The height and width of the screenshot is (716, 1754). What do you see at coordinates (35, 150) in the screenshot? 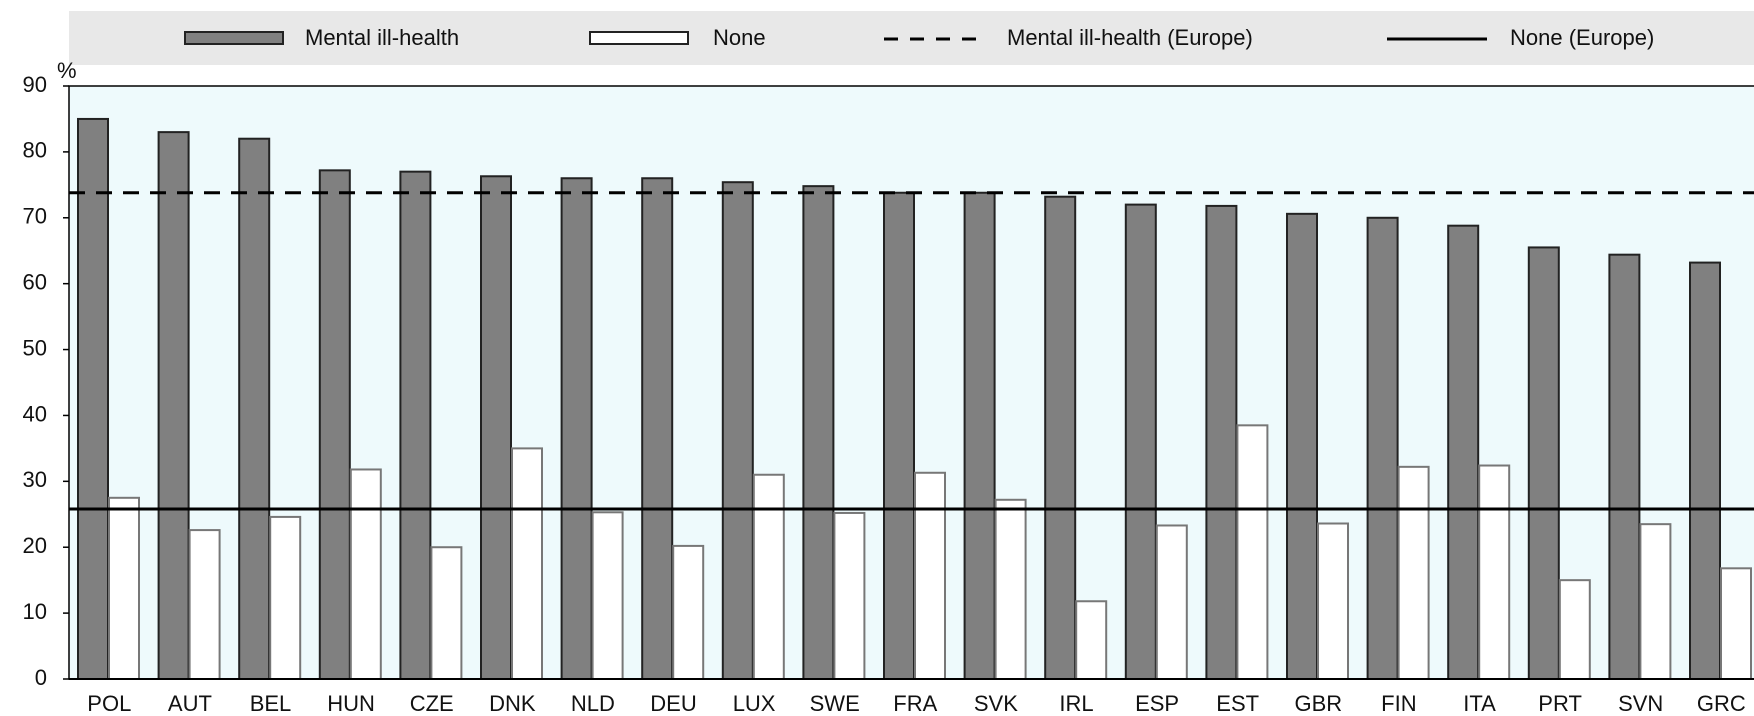
I see `y-tick-label: 80` at bounding box center [35, 150].